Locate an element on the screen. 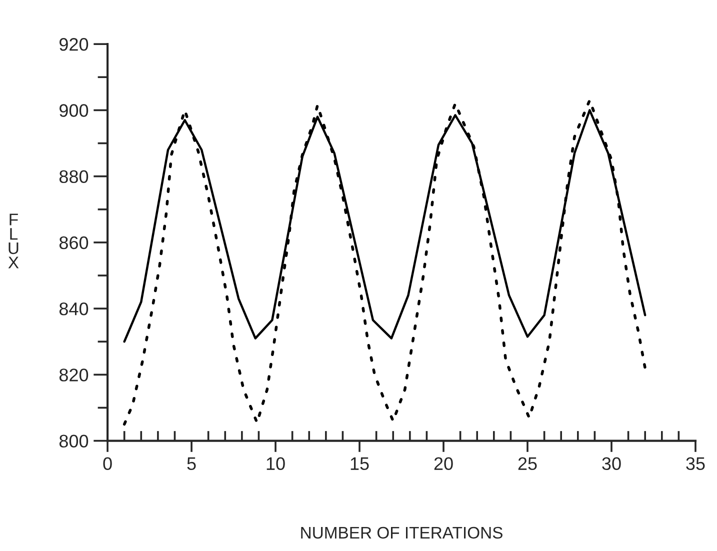 This screenshot has width=717, height=551. y-tick-label: 920 is located at coordinates (74, 44).